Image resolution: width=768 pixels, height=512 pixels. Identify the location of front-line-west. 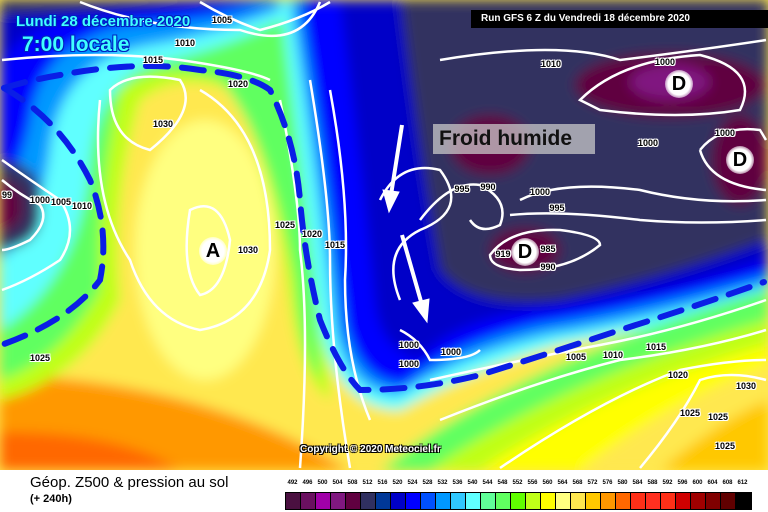
(54, 216).